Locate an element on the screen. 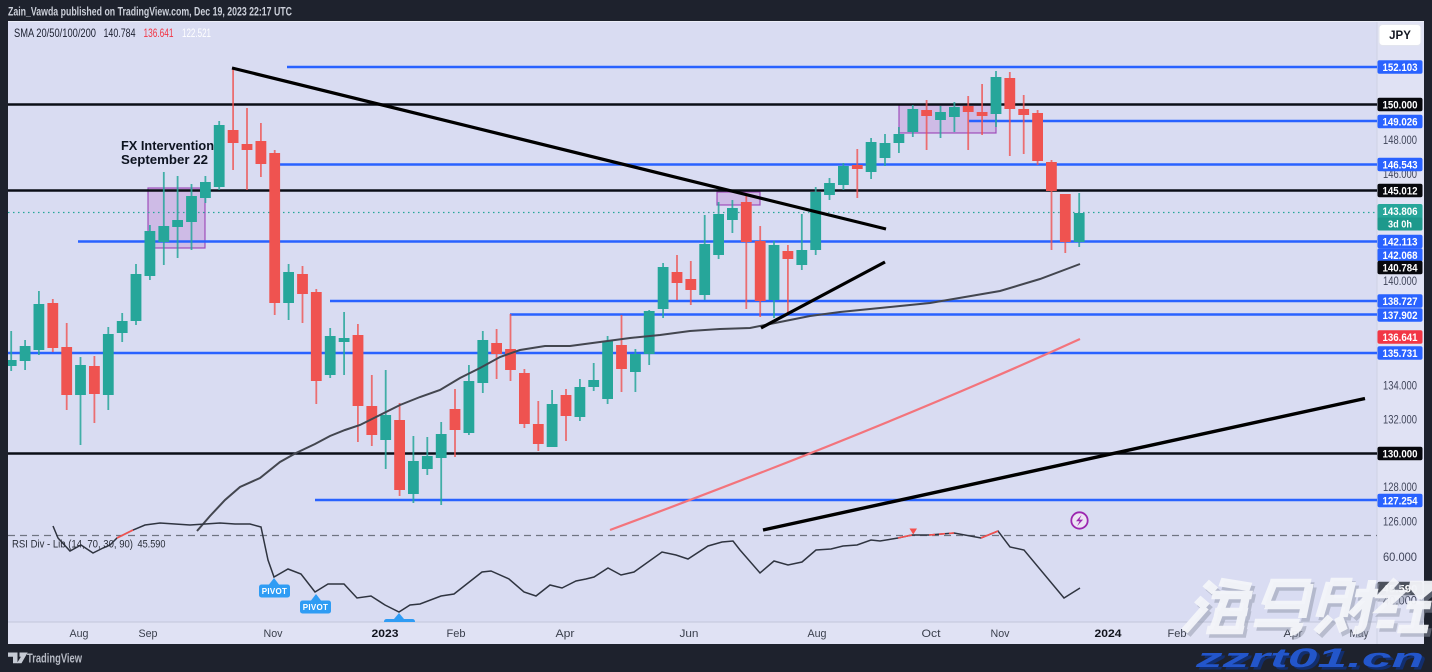 Image resolution: width=1432 pixels, height=672 pixels. svg-text: September 22 is located at coordinates (164, 159).